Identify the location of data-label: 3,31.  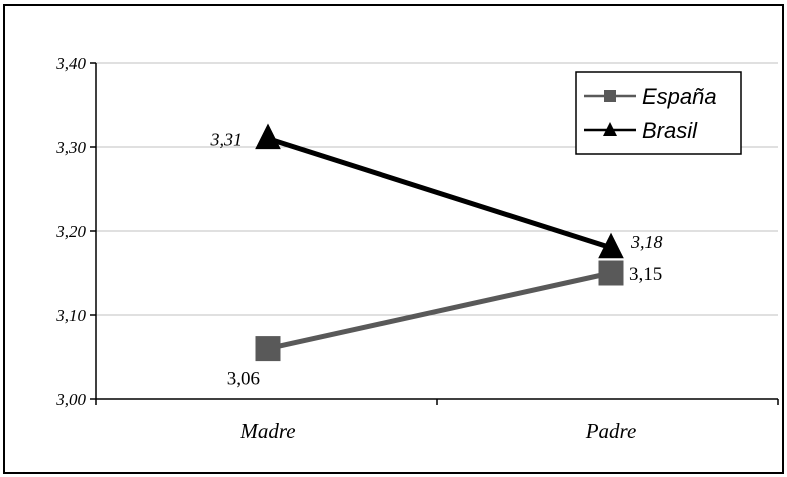
(226, 140).